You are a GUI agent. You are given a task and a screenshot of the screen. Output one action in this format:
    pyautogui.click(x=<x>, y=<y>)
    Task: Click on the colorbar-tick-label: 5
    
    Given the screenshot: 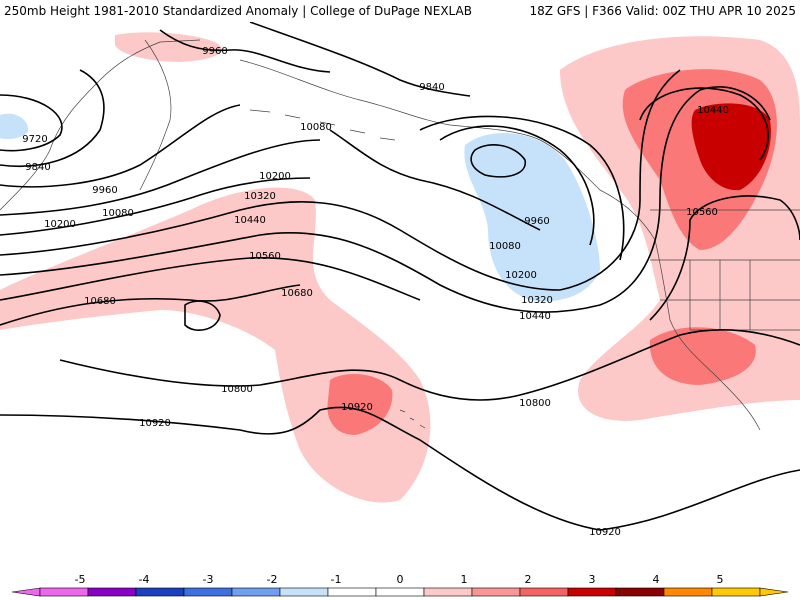 What is the action you would take?
    pyautogui.click(x=720, y=579)
    